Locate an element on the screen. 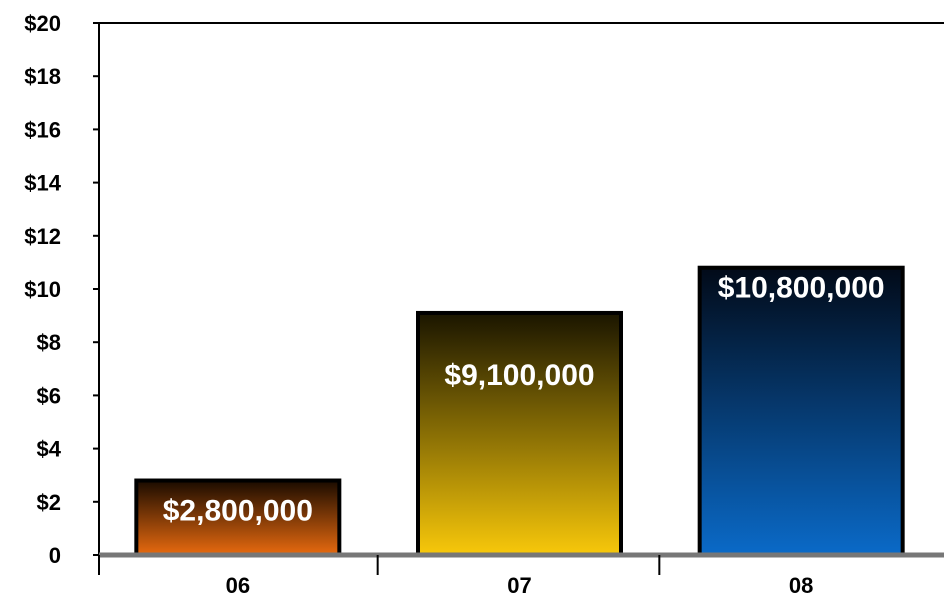 The width and height of the screenshot is (944, 597). x-tick-label: 06 is located at coordinates (238, 585).